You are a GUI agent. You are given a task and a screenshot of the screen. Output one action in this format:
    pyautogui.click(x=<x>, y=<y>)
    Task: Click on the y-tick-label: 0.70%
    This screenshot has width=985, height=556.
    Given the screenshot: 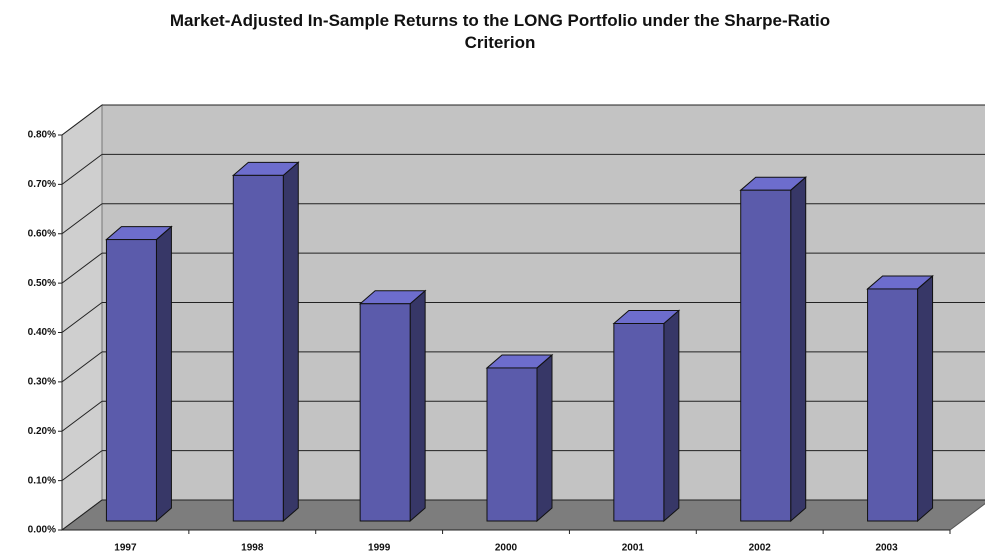 What is the action you would take?
    pyautogui.click(x=42, y=184)
    